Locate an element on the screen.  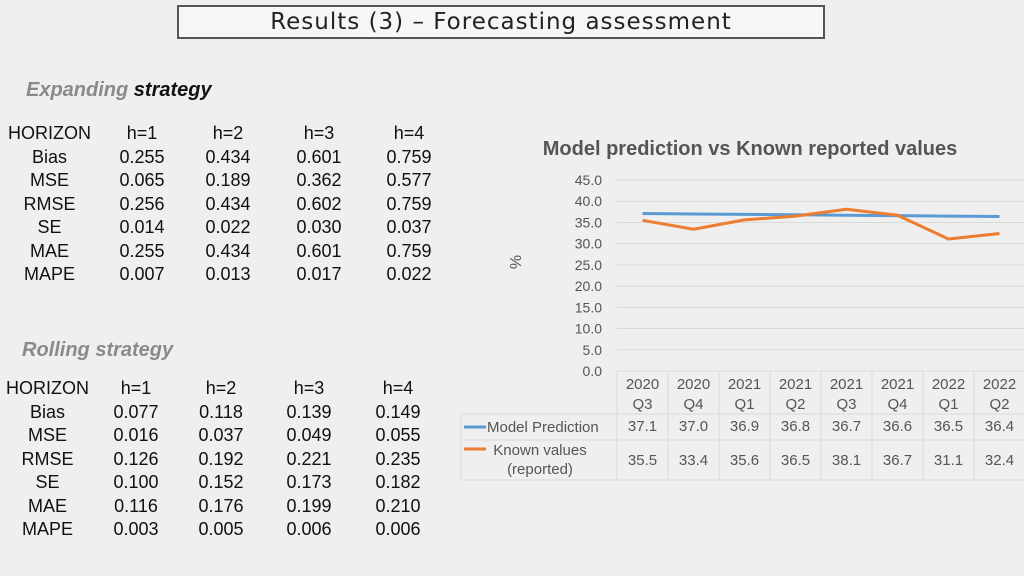
table-row: RMSE 0.256 0.434 0.602 0.759 is located at coordinates (225, 205).